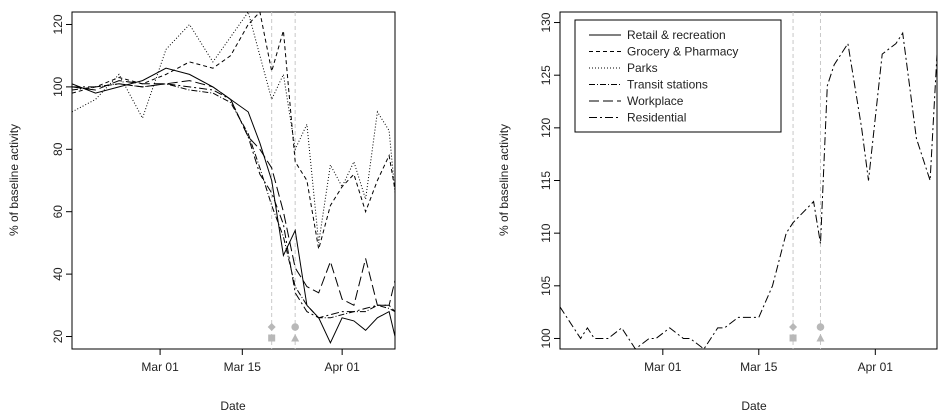 This screenshot has width=940, height=416. I want to click on right-x-axis-label: Date, so click(754, 406).